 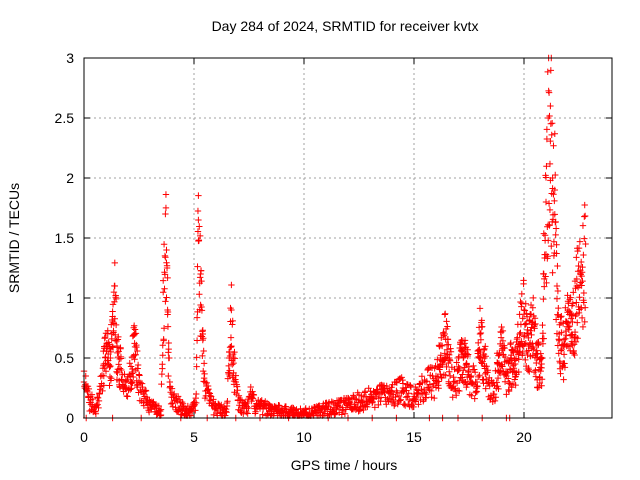 What do you see at coordinates (70, 418) in the screenshot?
I see `y-tick-label: 0` at bounding box center [70, 418].